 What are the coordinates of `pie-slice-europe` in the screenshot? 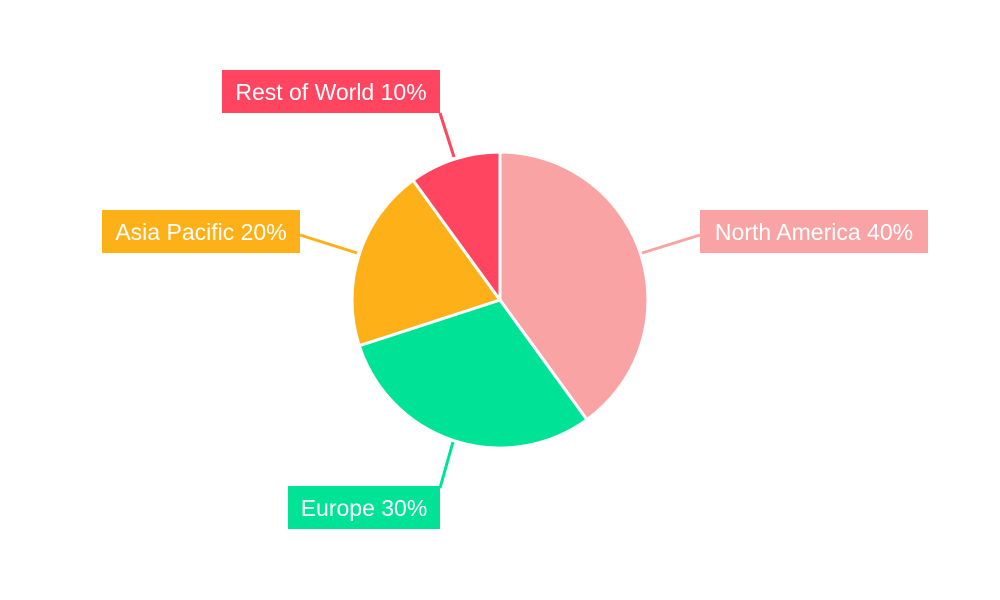 It's located at (473, 374).